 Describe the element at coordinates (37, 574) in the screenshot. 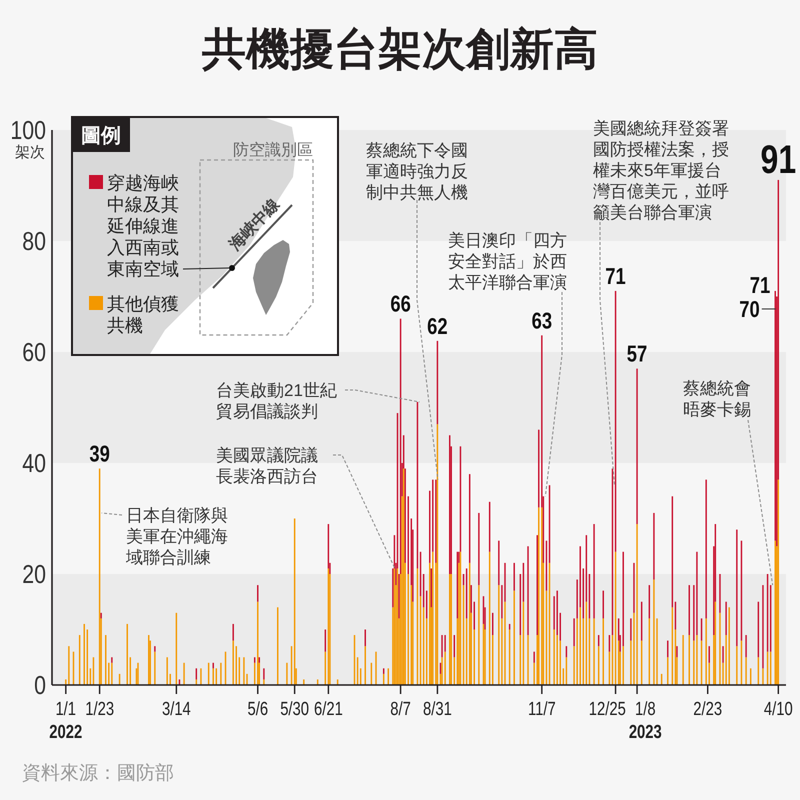

I see `y-tick-label: 20` at that location.